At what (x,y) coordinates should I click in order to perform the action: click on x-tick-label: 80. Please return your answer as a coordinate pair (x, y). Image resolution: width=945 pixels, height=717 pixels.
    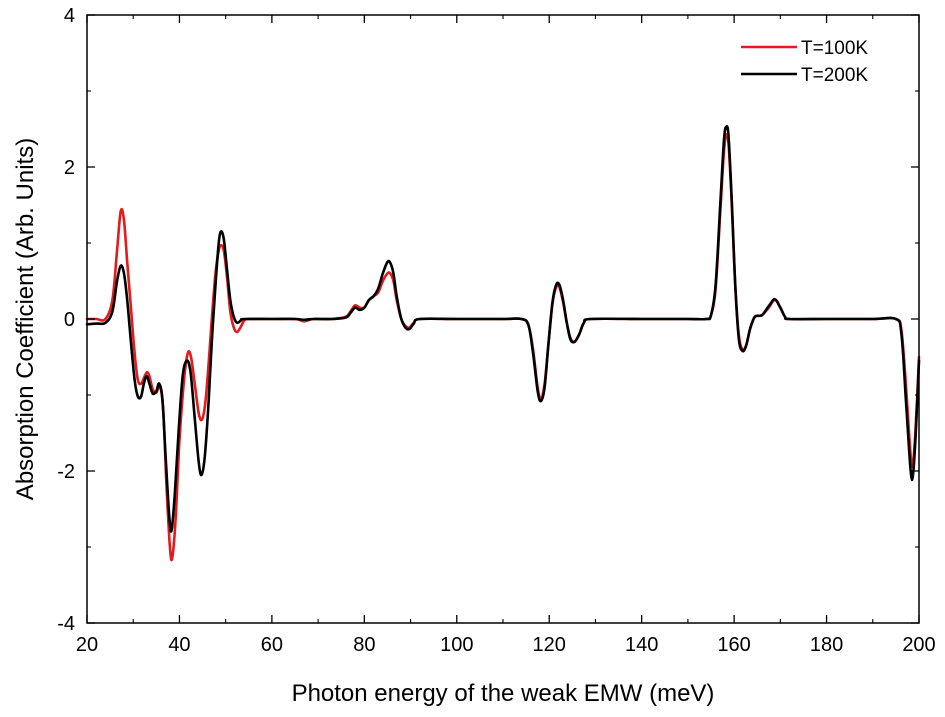
    Looking at the image, I should click on (364, 645).